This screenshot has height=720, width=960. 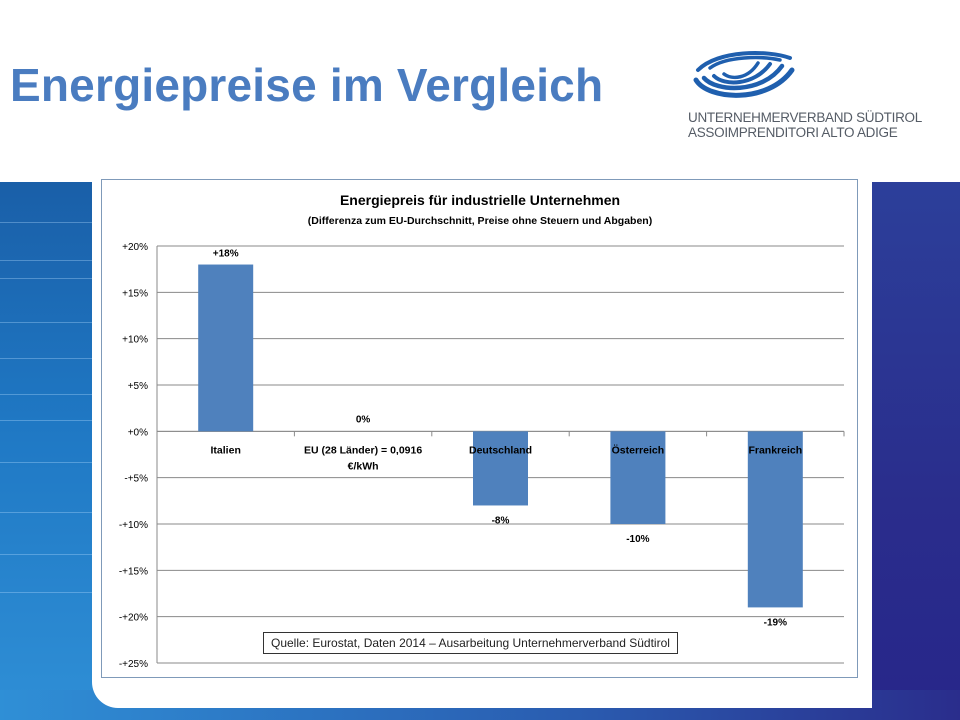 What do you see at coordinates (55, 451) in the screenshot?
I see `background-left-band` at bounding box center [55, 451].